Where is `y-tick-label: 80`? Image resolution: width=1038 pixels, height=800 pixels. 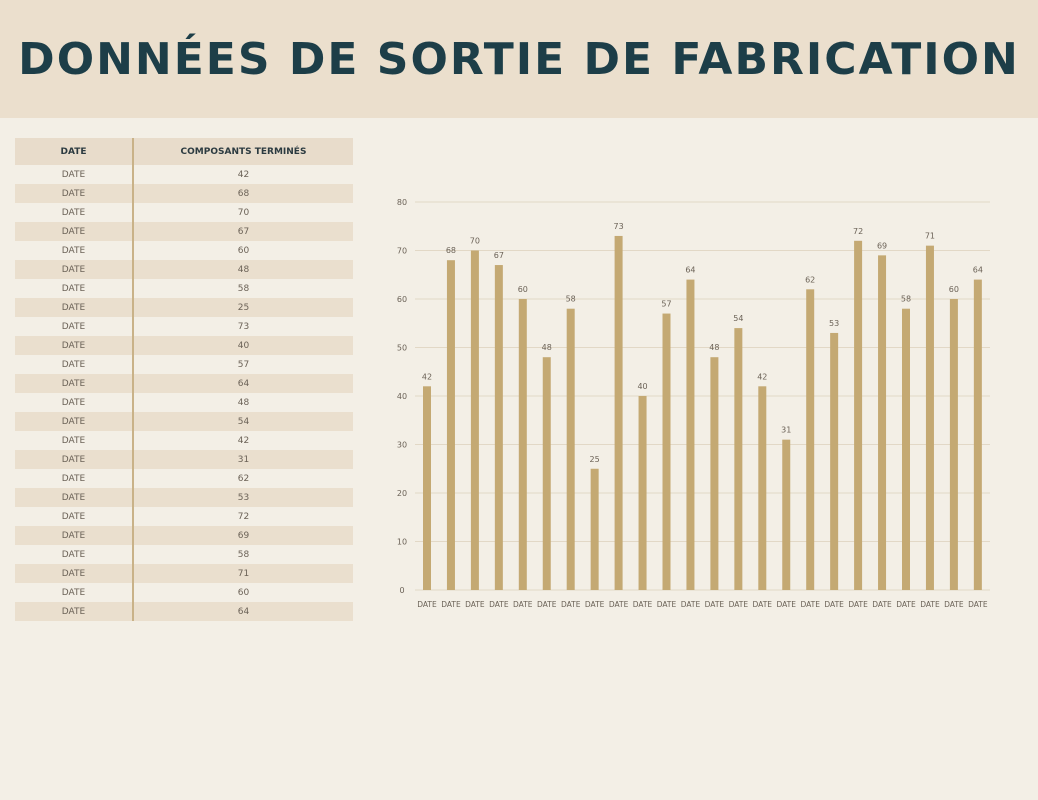
y-tick-label: 80 is located at coordinates (402, 202).